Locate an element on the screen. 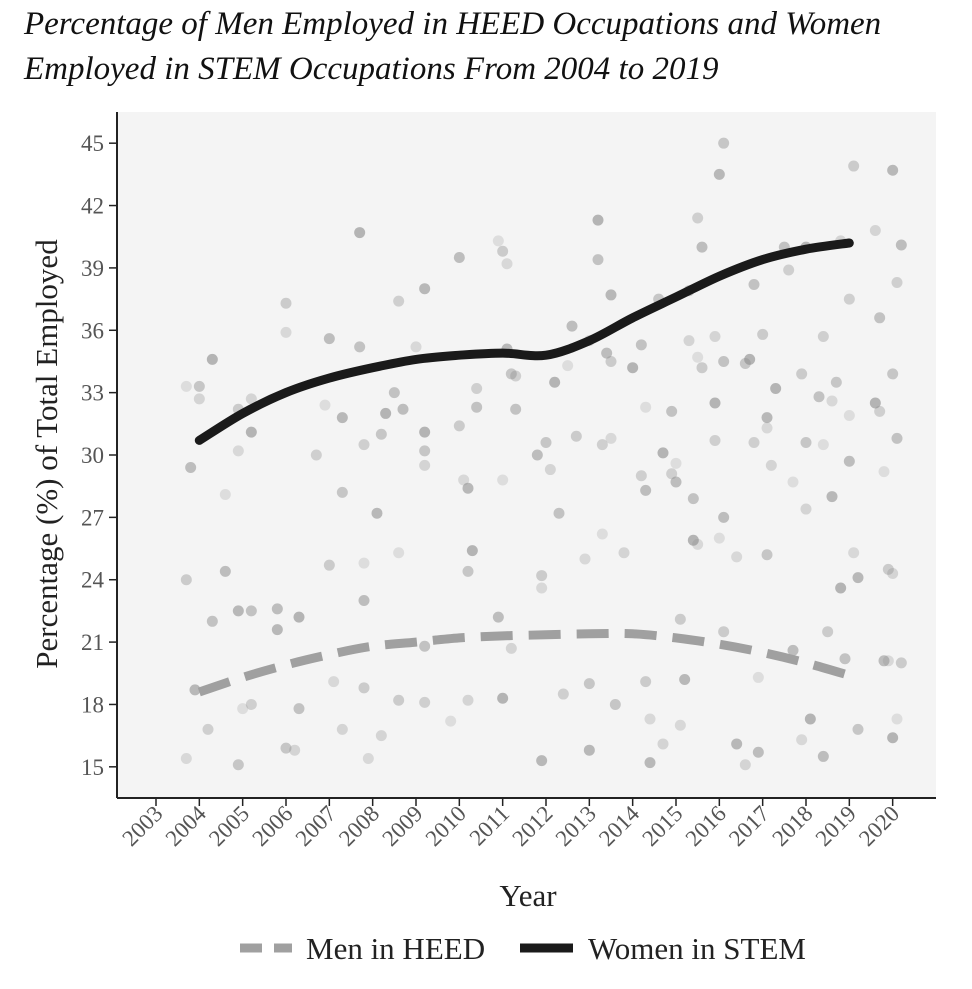  x-tick-label-2011: 2011 is located at coordinates (490, 826).